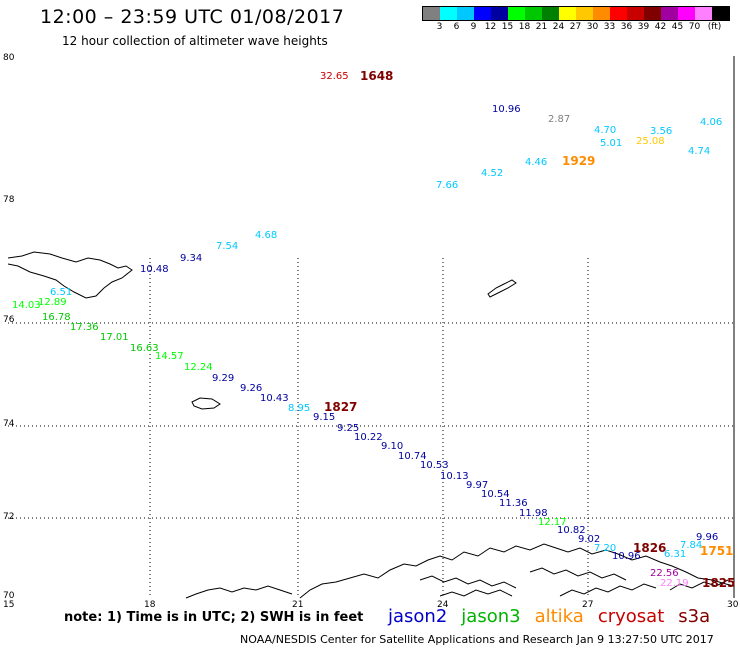 The width and height of the screenshot is (740, 650). What do you see at coordinates (418, 616) in the screenshot?
I see `satellite-jason2: jason2` at bounding box center [418, 616].